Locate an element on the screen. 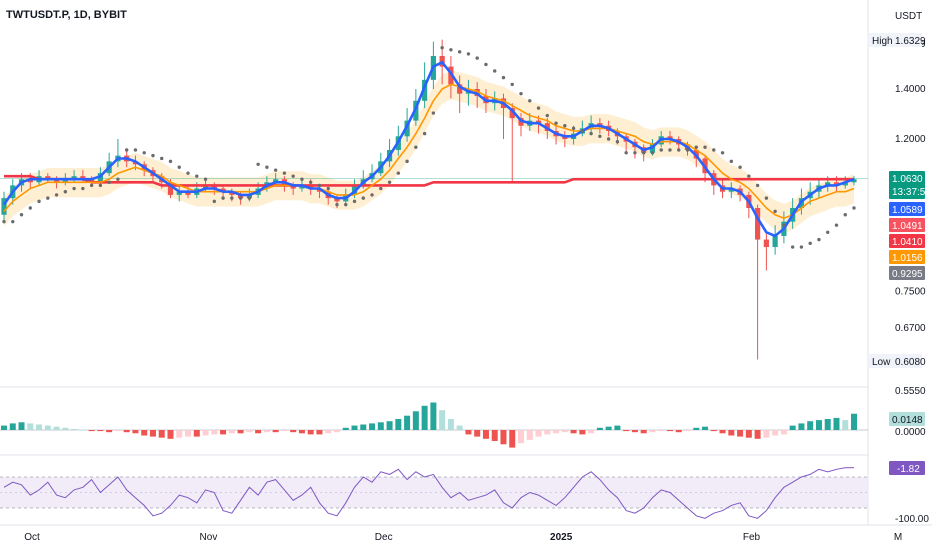 The image size is (932, 555). rsi-pane is located at coordinates (434, 493).